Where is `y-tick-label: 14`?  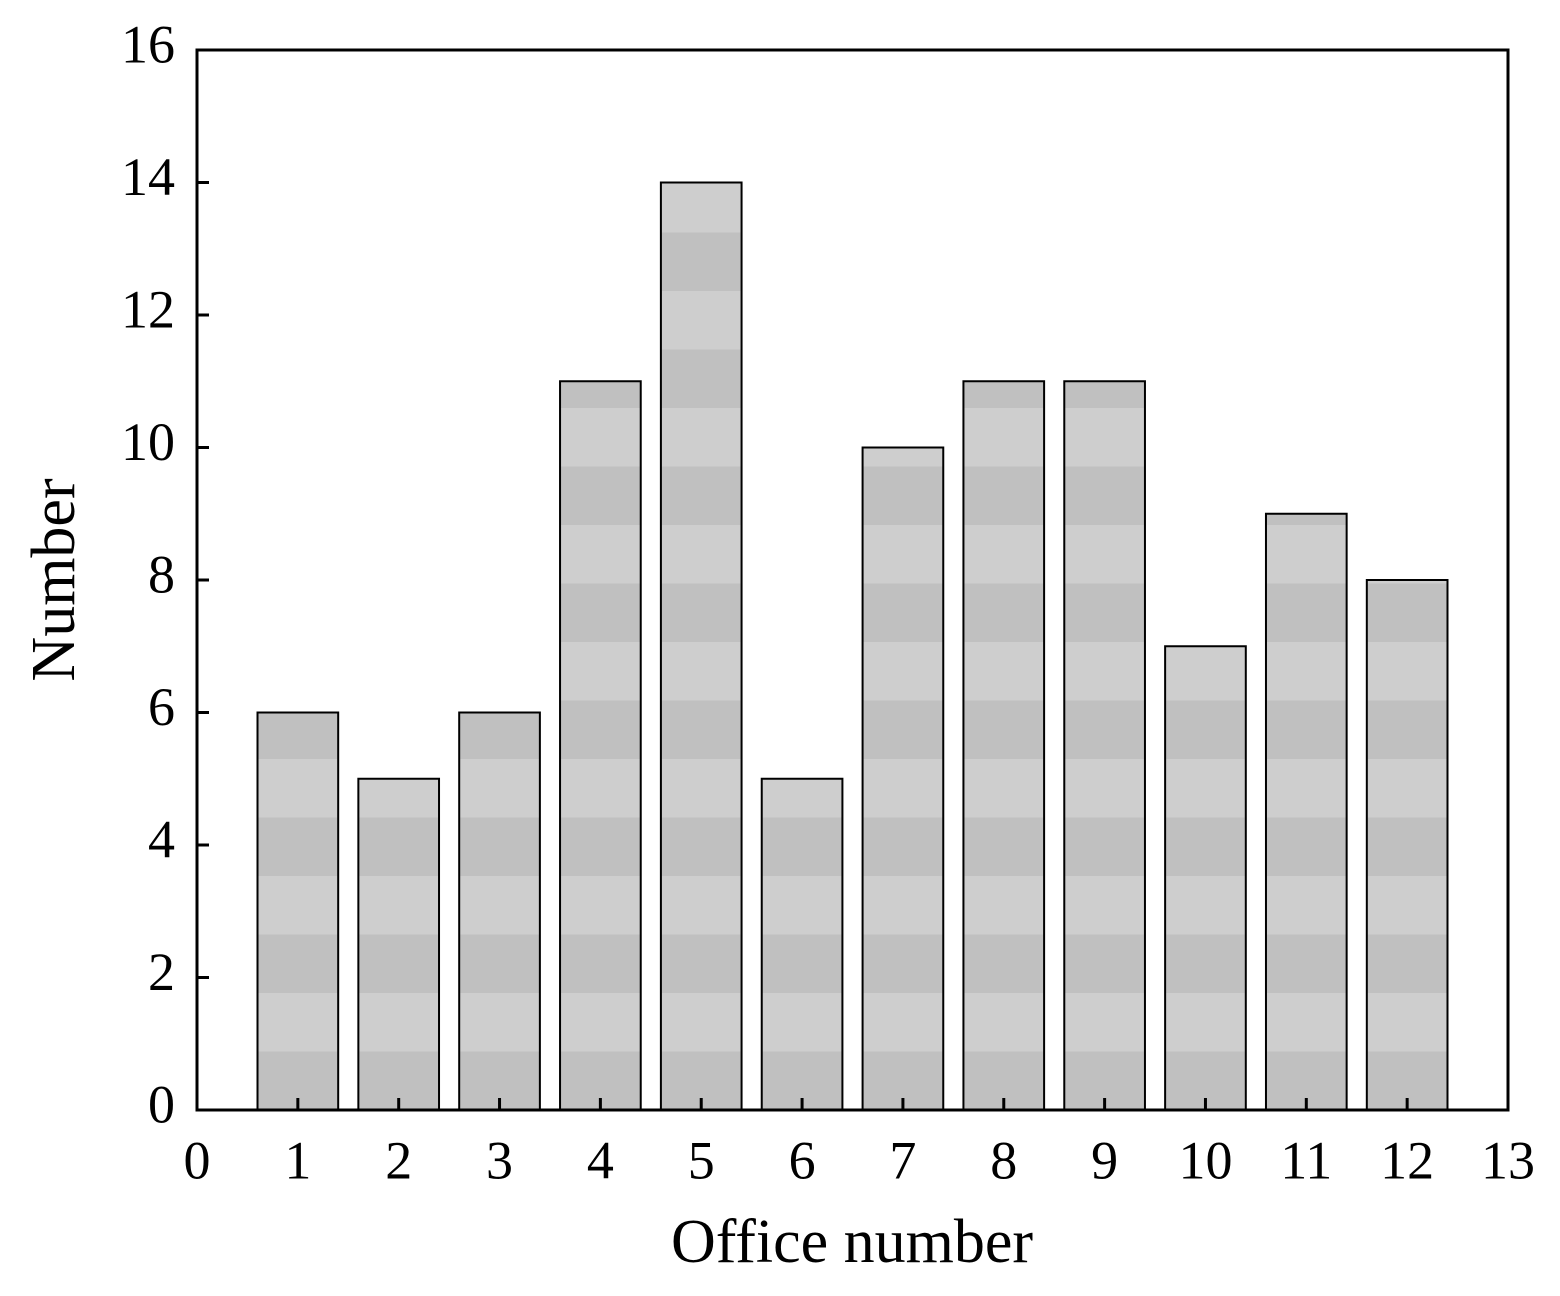
y-tick-label: 14 is located at coordinates (148, 177).